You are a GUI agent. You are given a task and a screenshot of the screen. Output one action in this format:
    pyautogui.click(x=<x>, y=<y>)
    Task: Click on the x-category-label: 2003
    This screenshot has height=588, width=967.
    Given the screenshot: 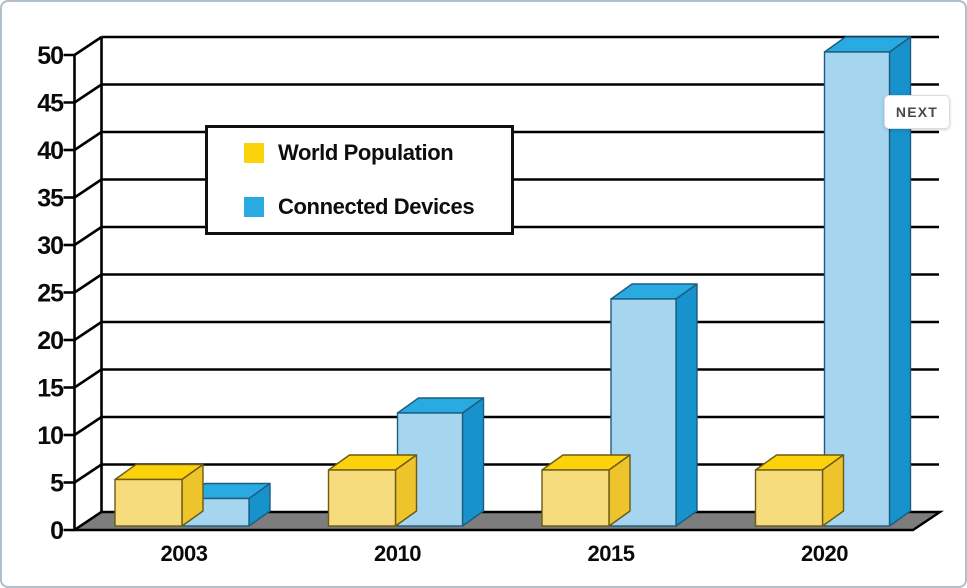 What is the action you would take?
    pyautogui.click(x=184, y=553)
    